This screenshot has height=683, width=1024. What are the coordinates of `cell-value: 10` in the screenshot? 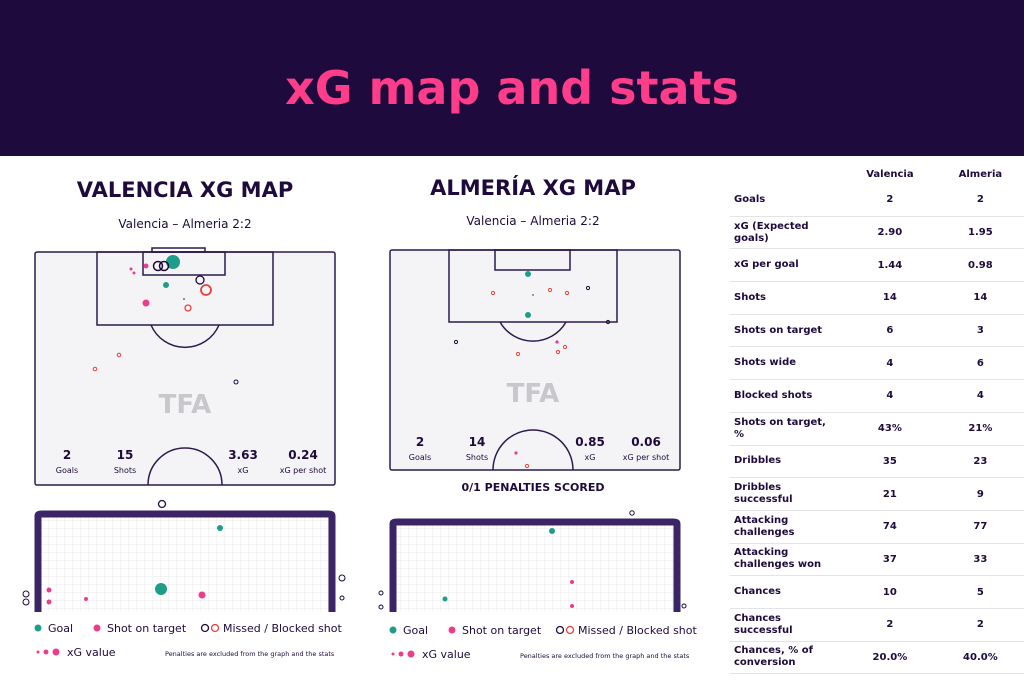 It's located at (890, 592).